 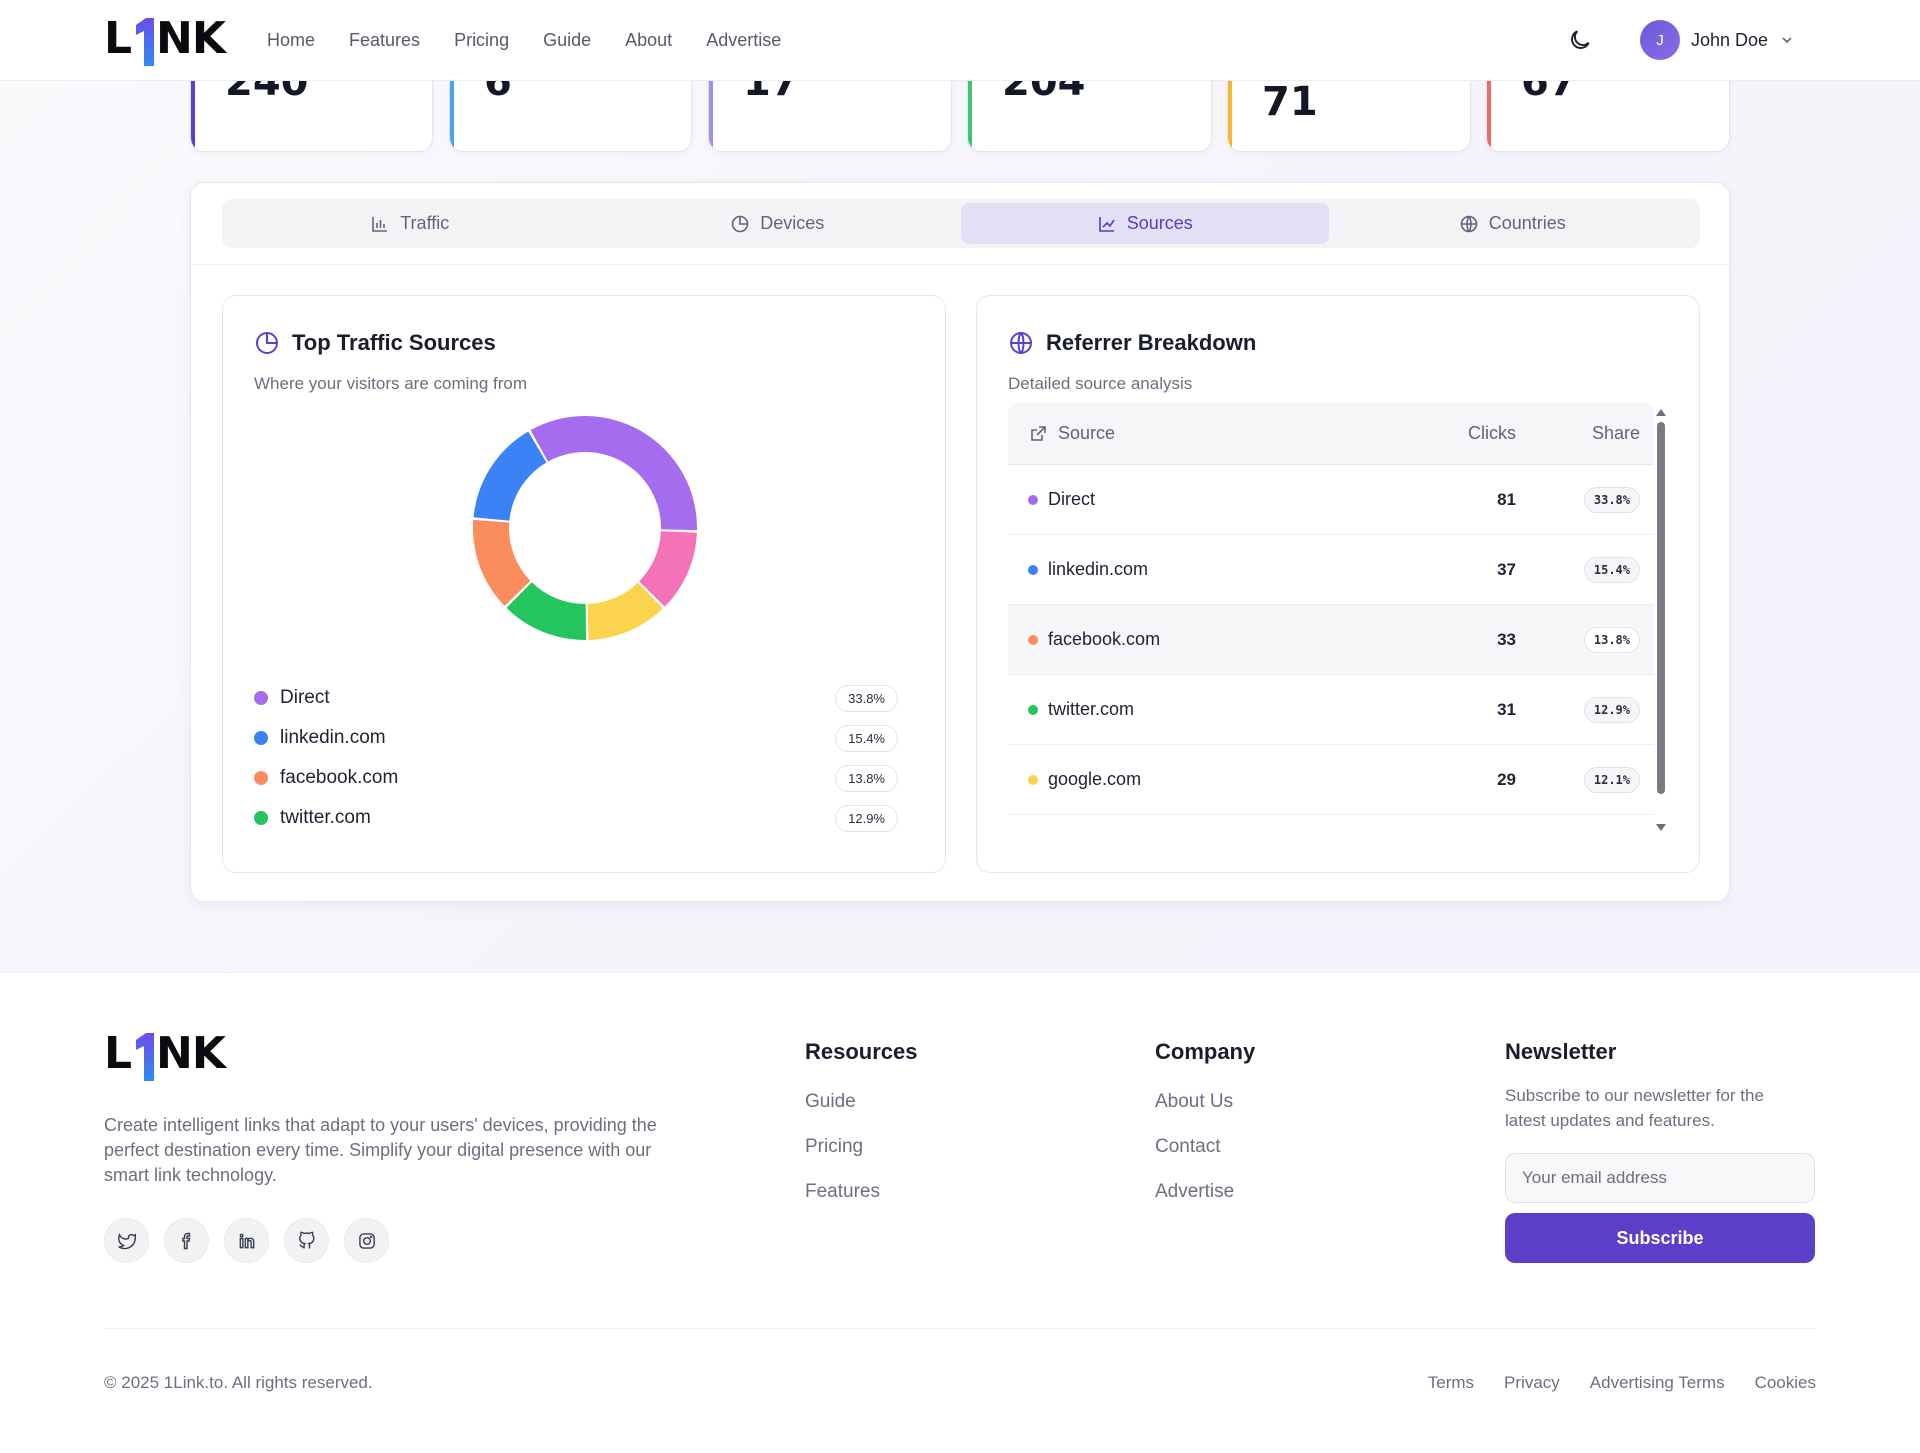 I want to click on github-icon, so click(x=306, y=1239).